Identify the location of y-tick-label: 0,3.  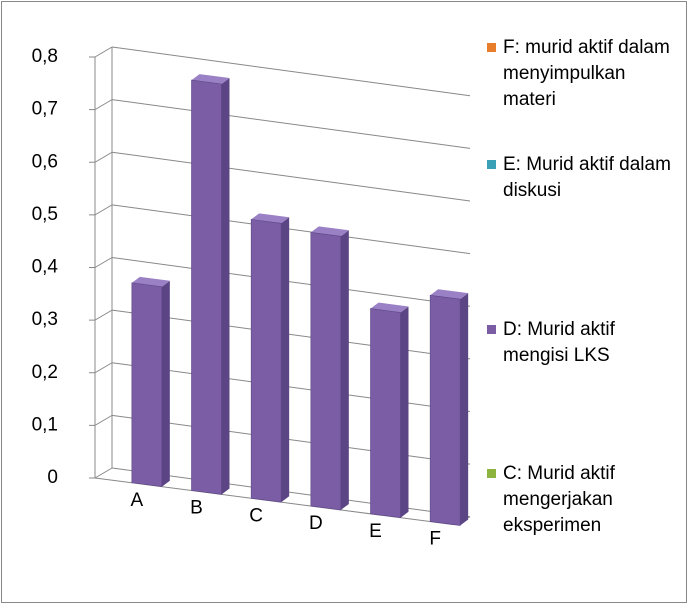
(45, 319).